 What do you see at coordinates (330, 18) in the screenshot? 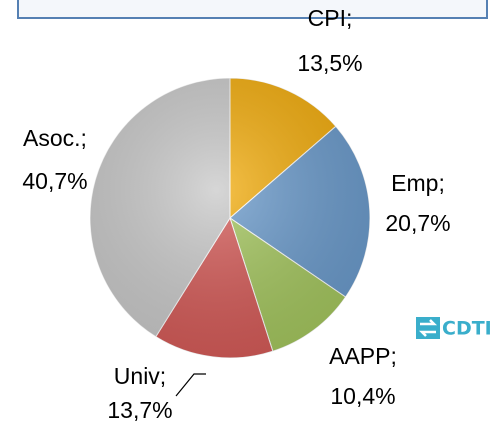
I see `slice-label: CPI;` at bounding box center [330, 18].